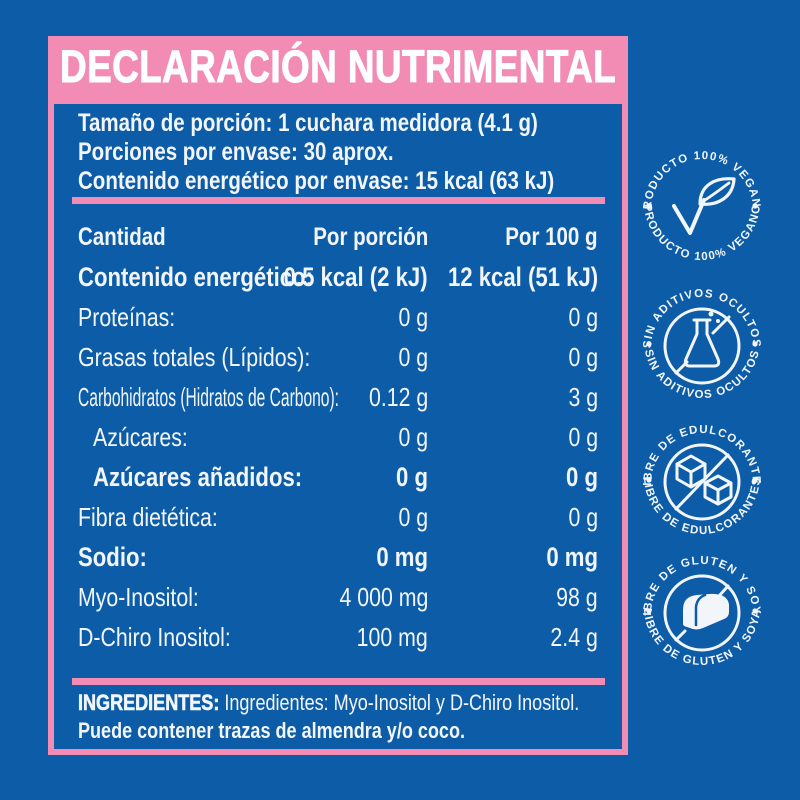  I want to click on flask-crossed-icon, so click(702, 346).